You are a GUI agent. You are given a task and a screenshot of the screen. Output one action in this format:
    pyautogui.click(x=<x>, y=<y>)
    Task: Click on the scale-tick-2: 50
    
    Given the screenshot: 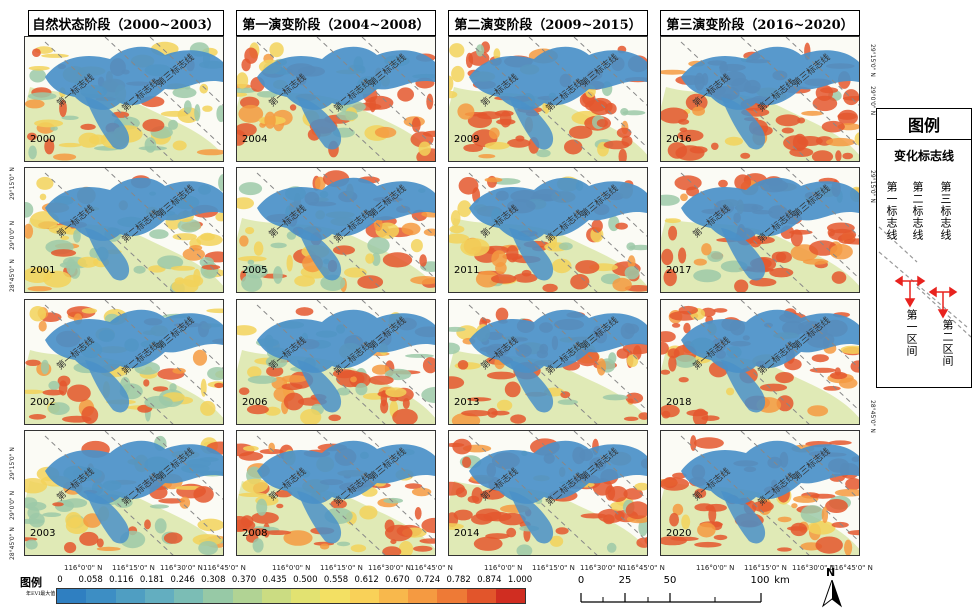 What is the action you would take?
    pyautogui.click(x=670, y=580)
    